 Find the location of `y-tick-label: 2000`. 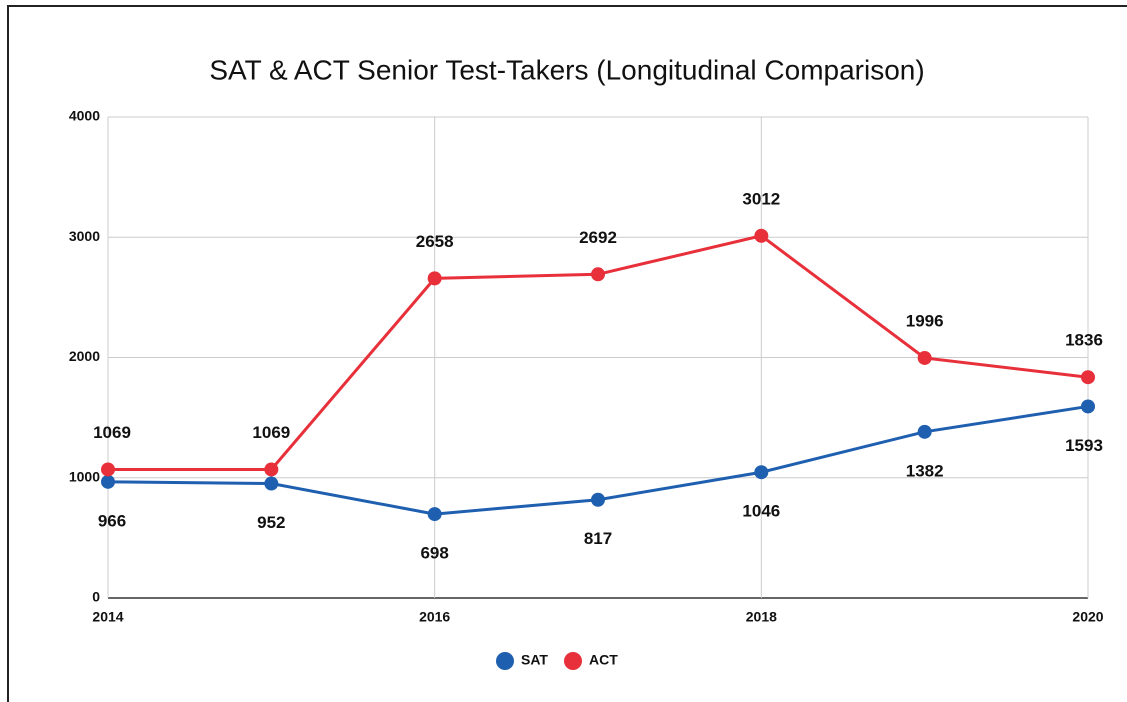

y-tick-label: 2000 is located at coordinates (84, 356).